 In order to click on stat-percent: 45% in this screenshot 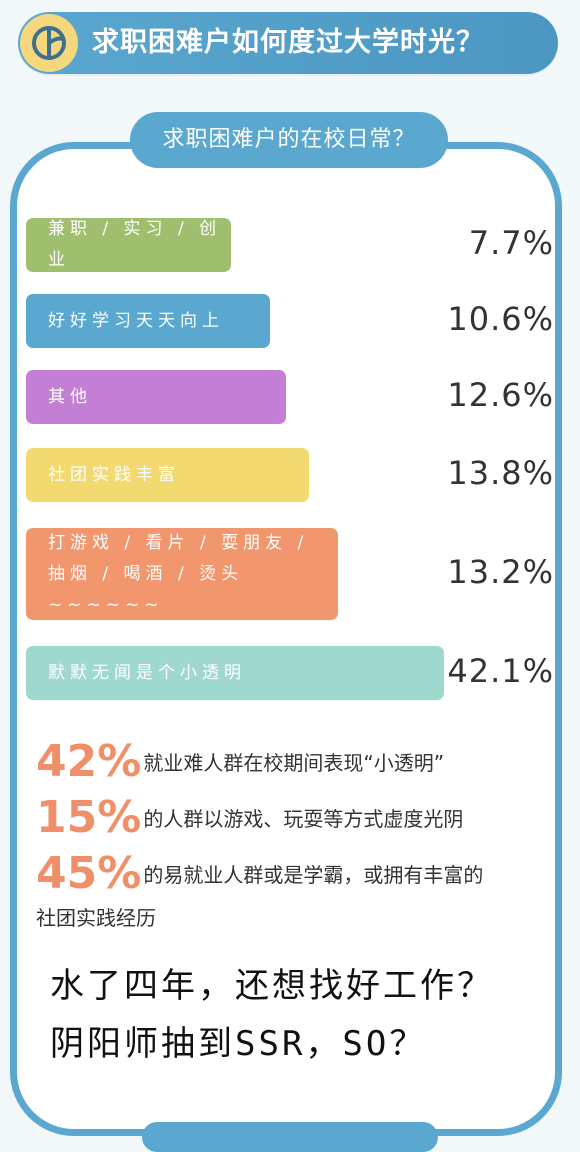, I will do `click(89, 873)`.